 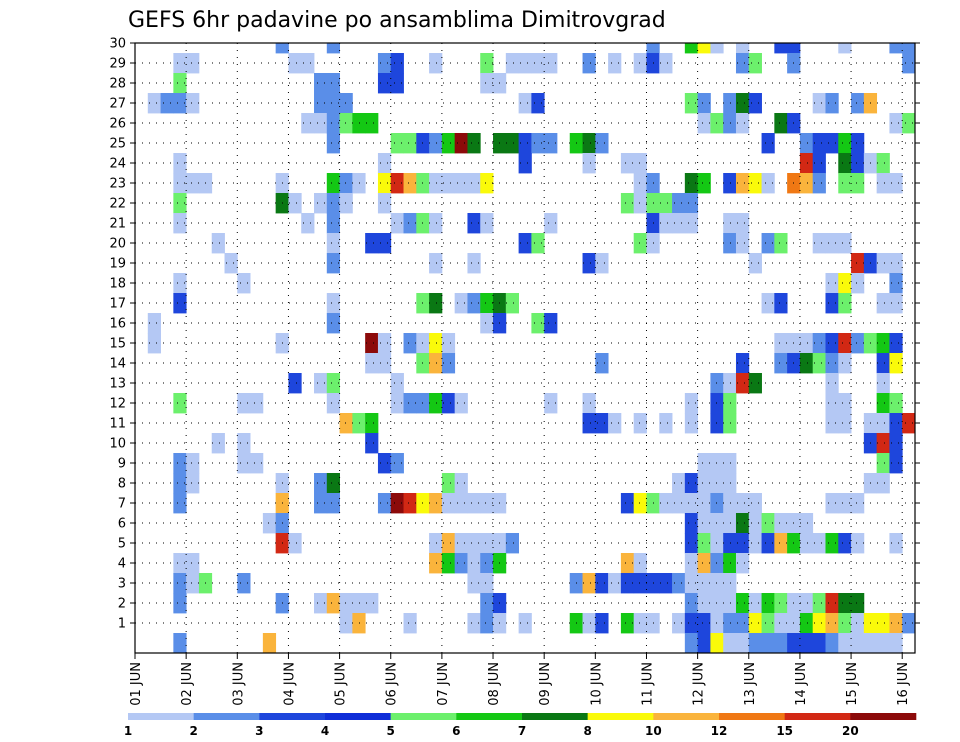 What do you see at coordinates (117, 204) in the screenshot?
I see `y-tick-label: 22` at bounding box center [117, 204].